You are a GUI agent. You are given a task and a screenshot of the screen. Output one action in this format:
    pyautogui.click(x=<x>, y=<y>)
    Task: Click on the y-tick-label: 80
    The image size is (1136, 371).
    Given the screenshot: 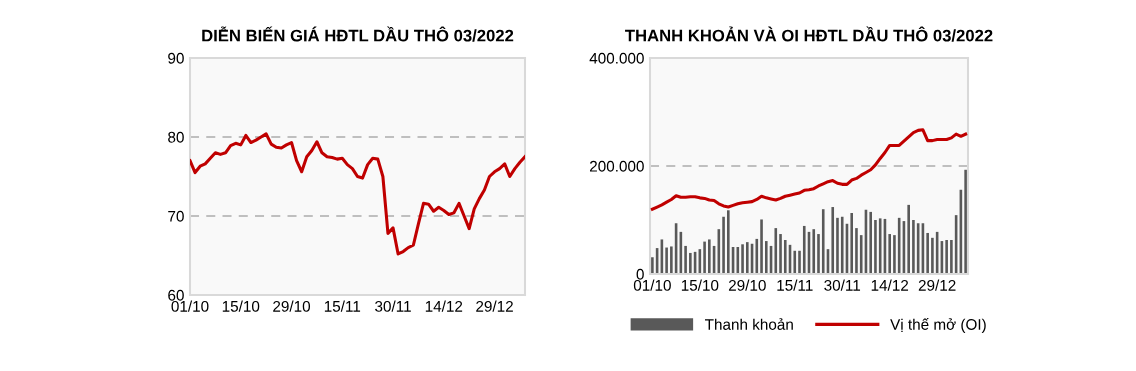 What is the action you would take?
    pyautogui.click(x=176, y=137)
    